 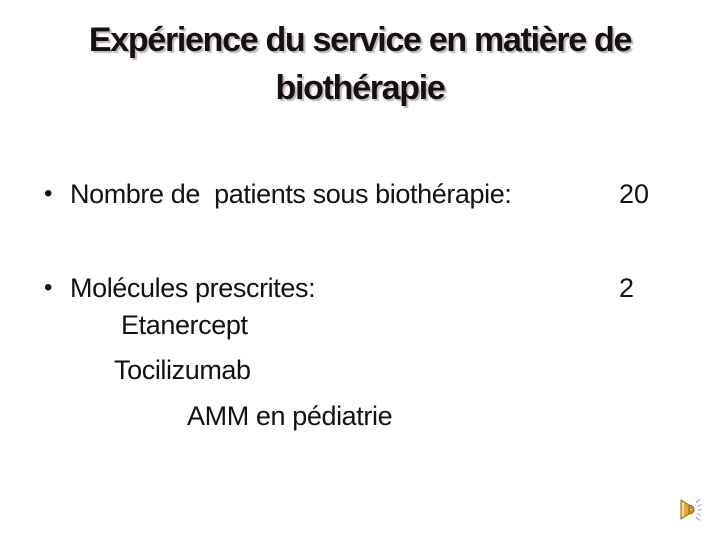 What do you see at coordinates (634, 194) in the screenshot?
I see `patients-count-value: 20` at bounding box center [634, 194].